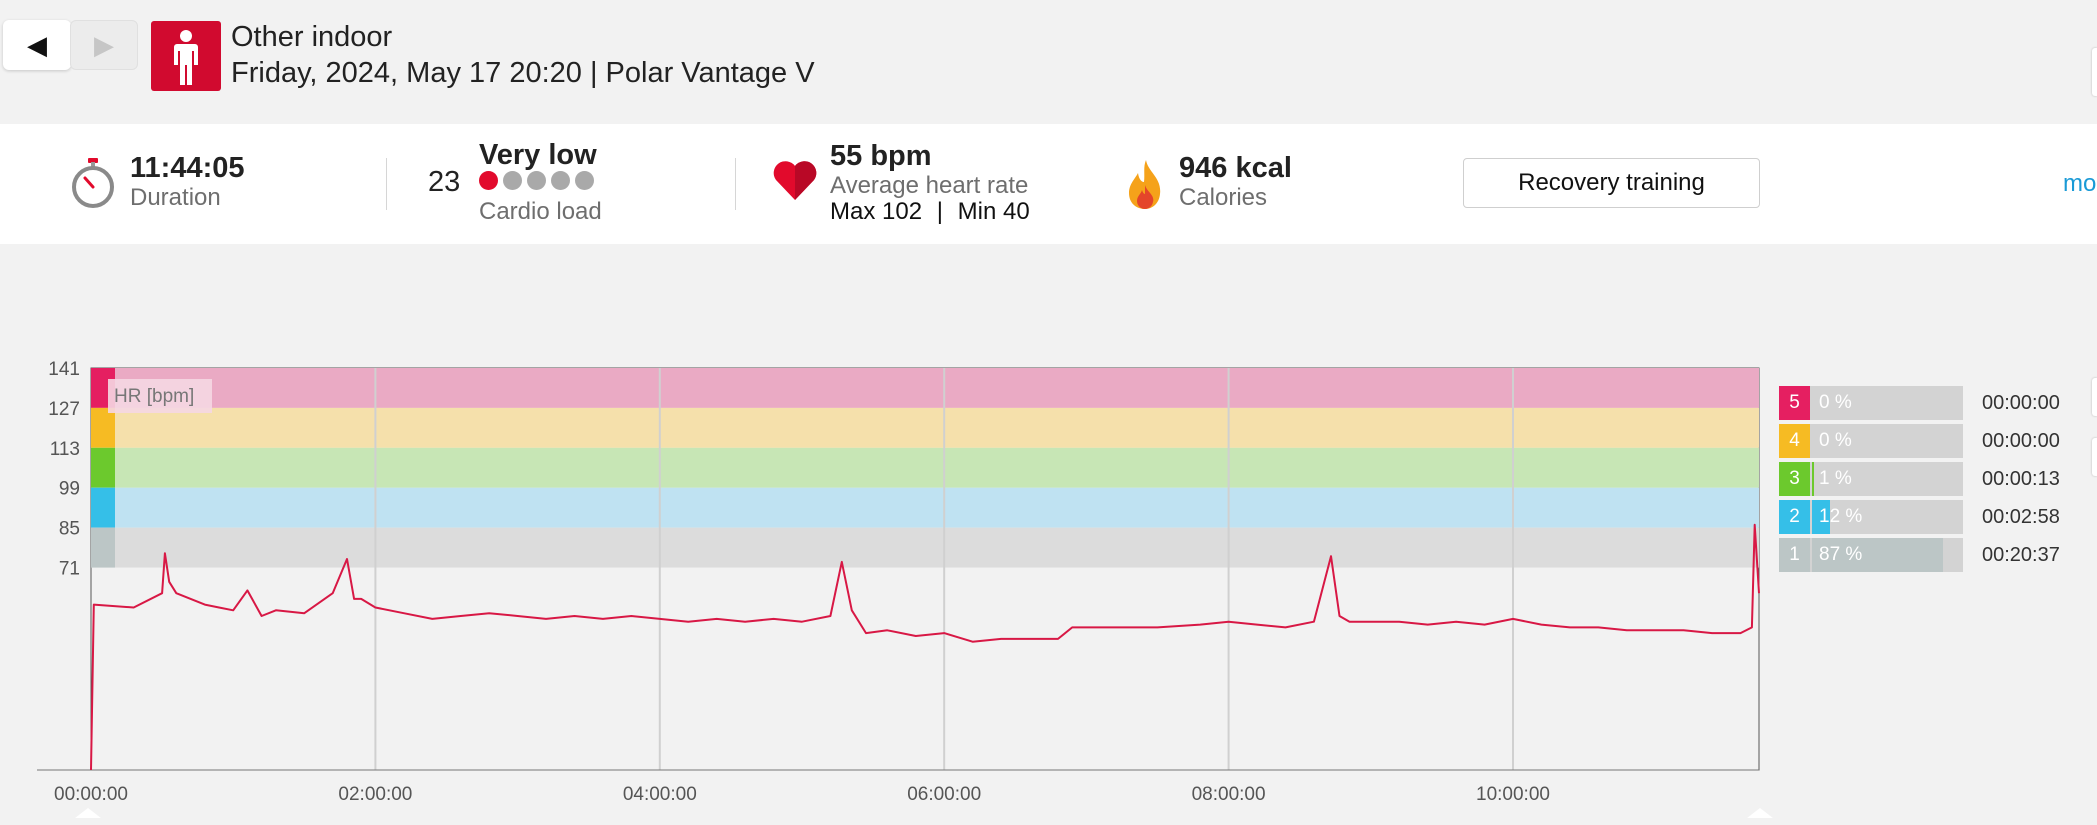 Image resolution: width=2097 pixels, height=825 pixels. What do you see at coordinates (1835, 478) in the screenshot?
I see `zone-percent: 1 %` at bounding box center [1835, 478].